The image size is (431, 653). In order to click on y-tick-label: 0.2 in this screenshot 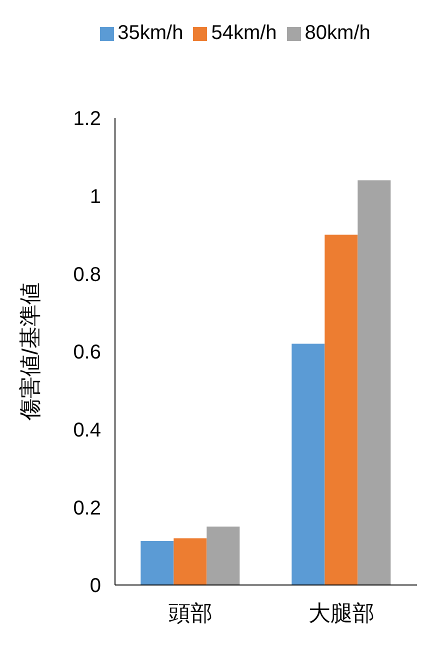, I will do `click(87, 508)`.